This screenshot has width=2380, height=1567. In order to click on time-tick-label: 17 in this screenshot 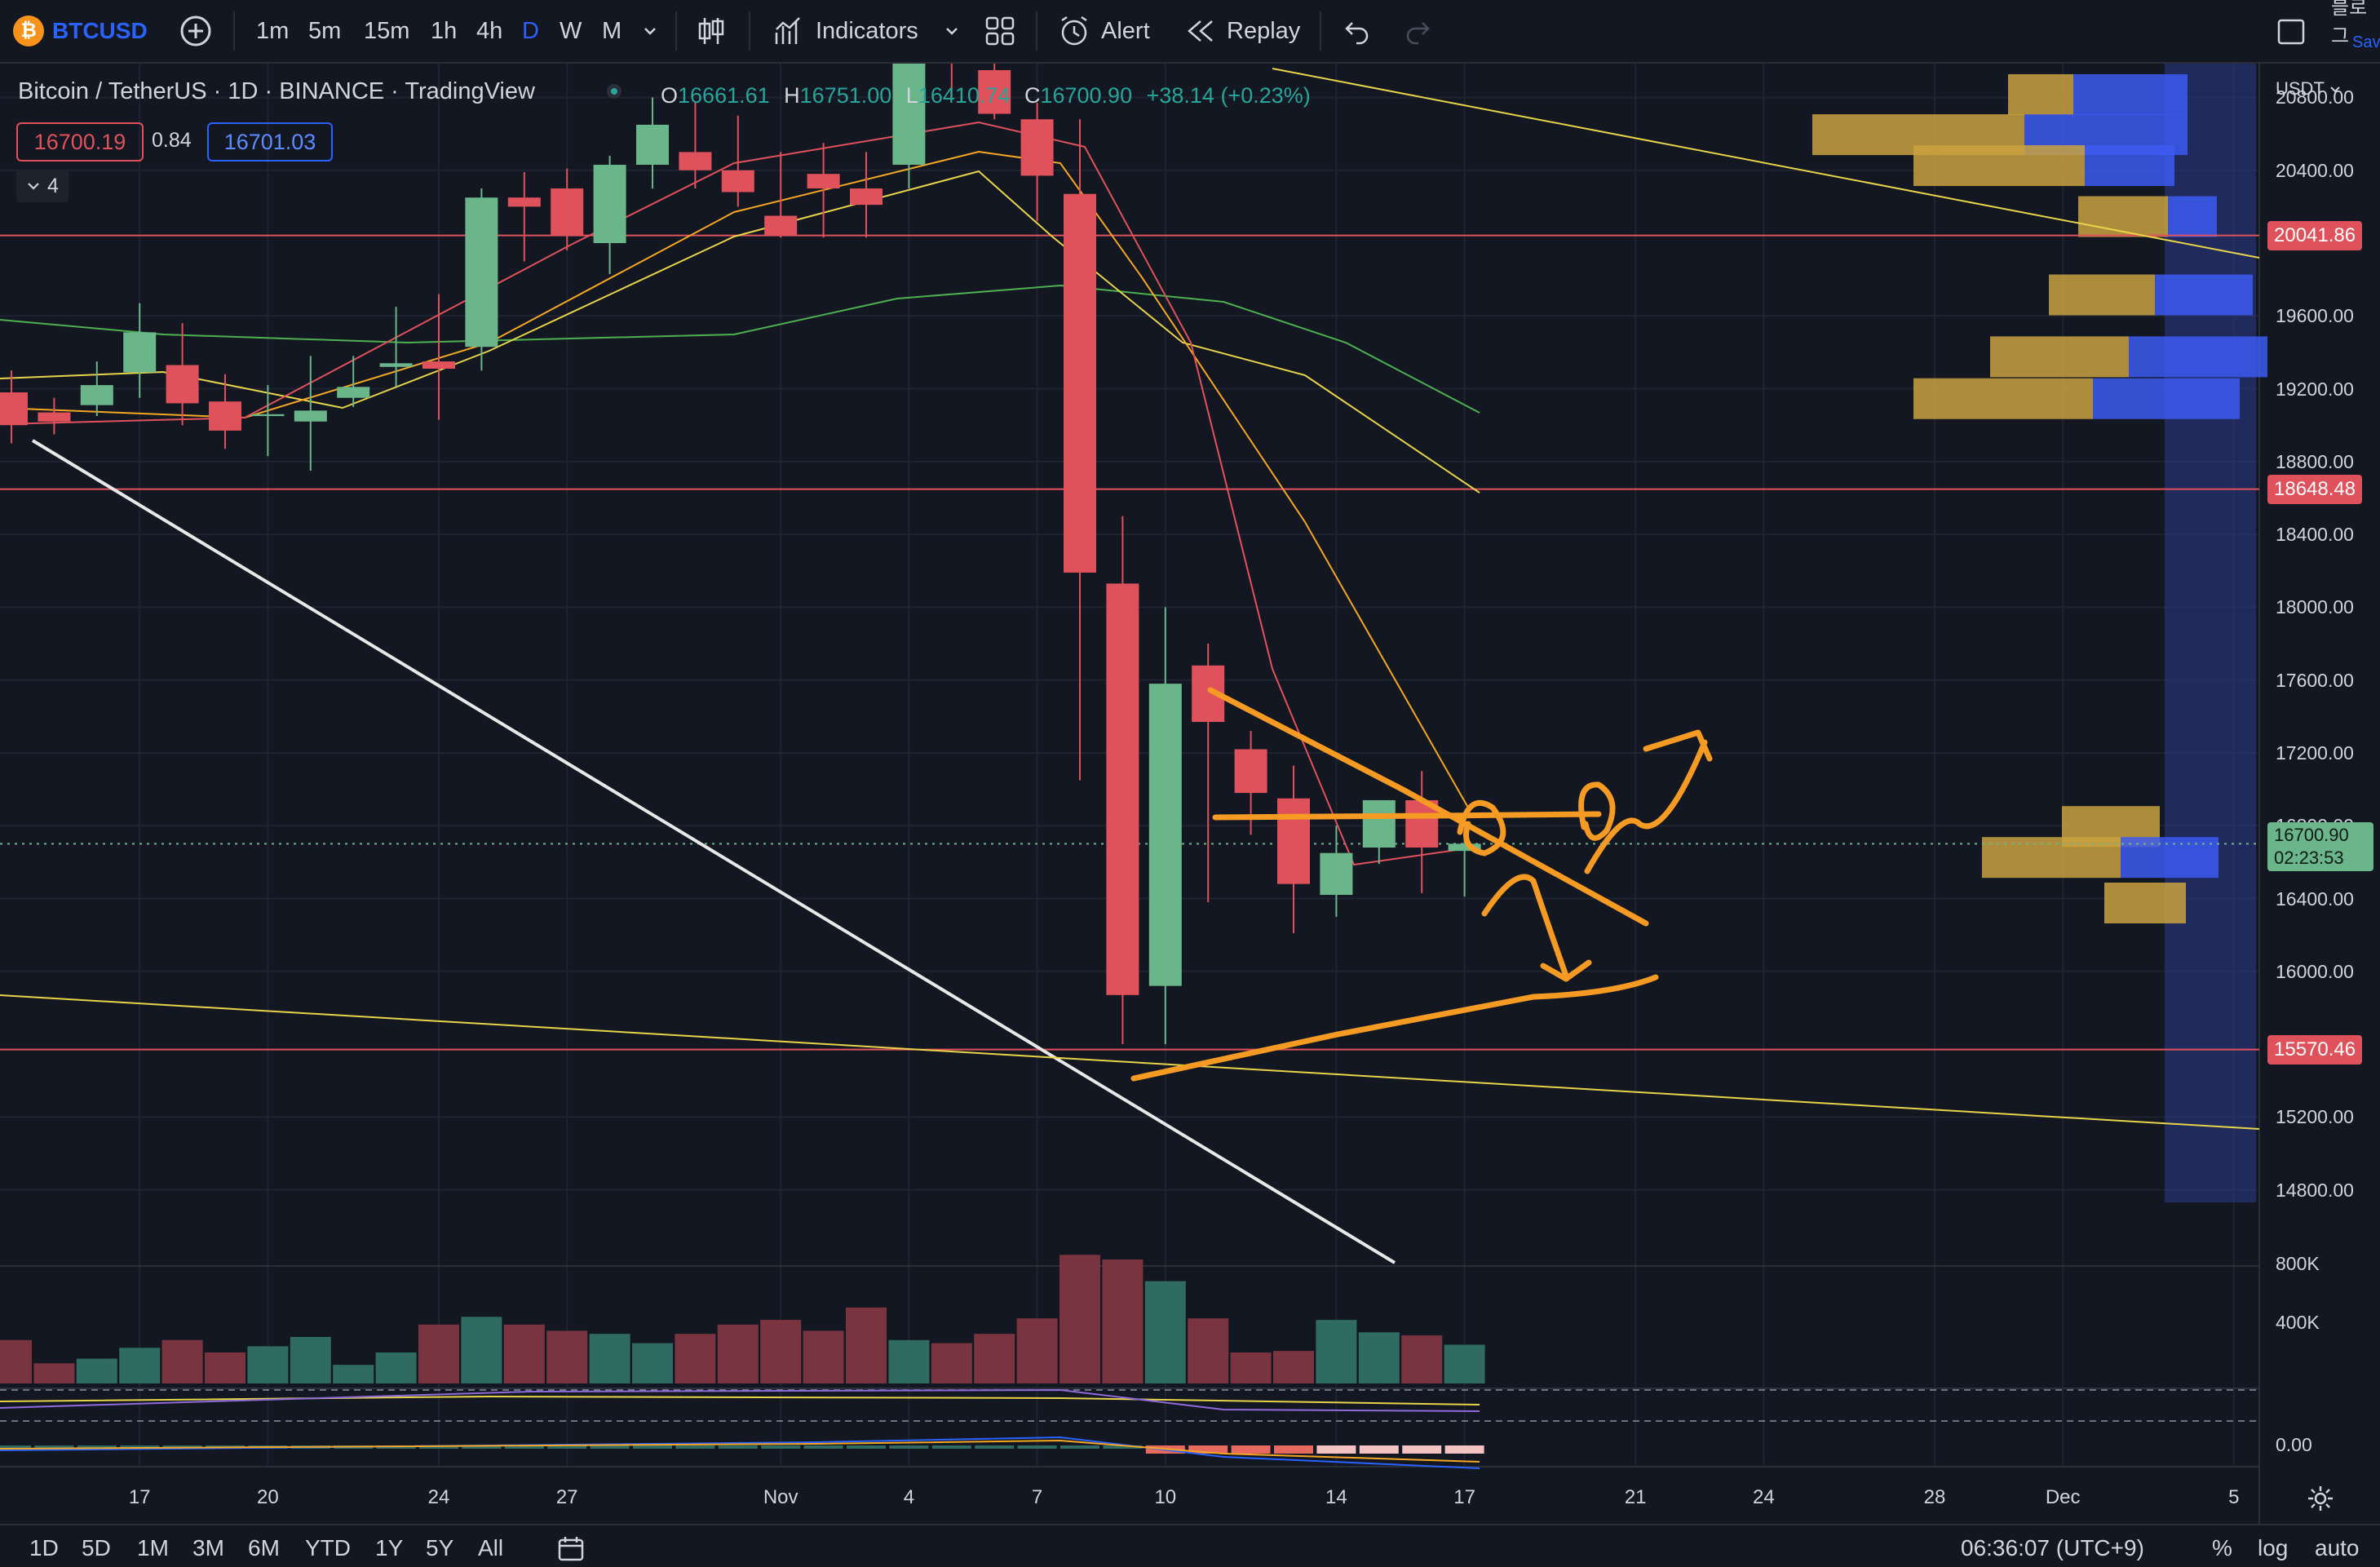, I will do `click(1464, 1497)`.